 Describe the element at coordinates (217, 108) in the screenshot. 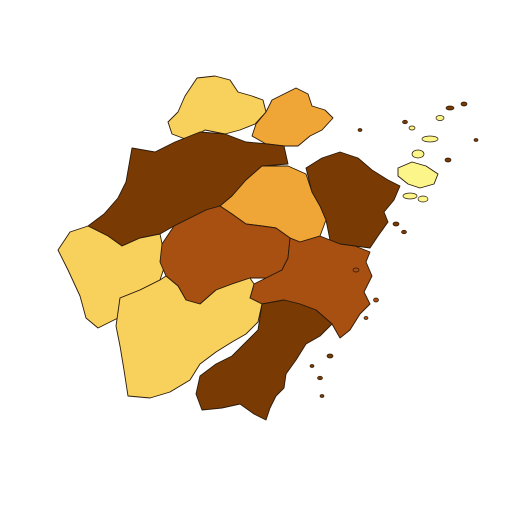

I see `region-north-light` at that location.